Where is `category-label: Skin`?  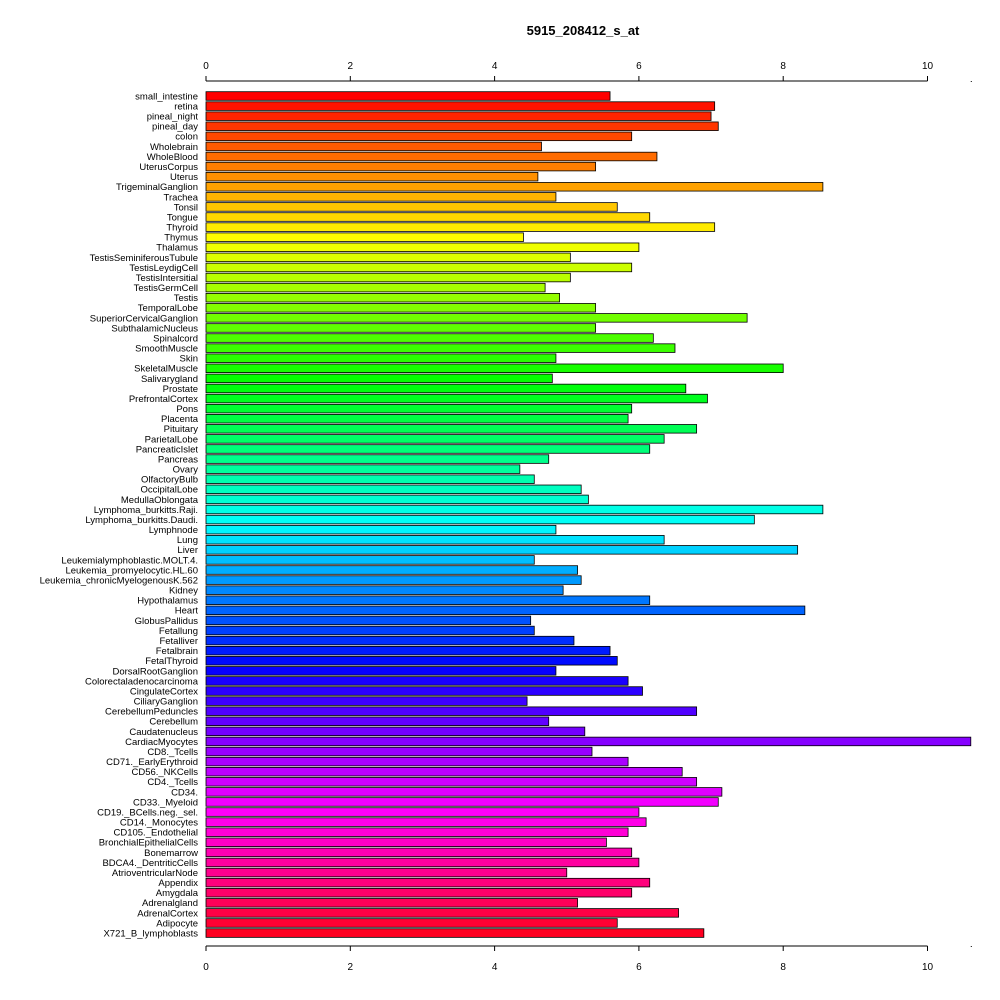 category-label: Skin is located at coordinates (189, 359).